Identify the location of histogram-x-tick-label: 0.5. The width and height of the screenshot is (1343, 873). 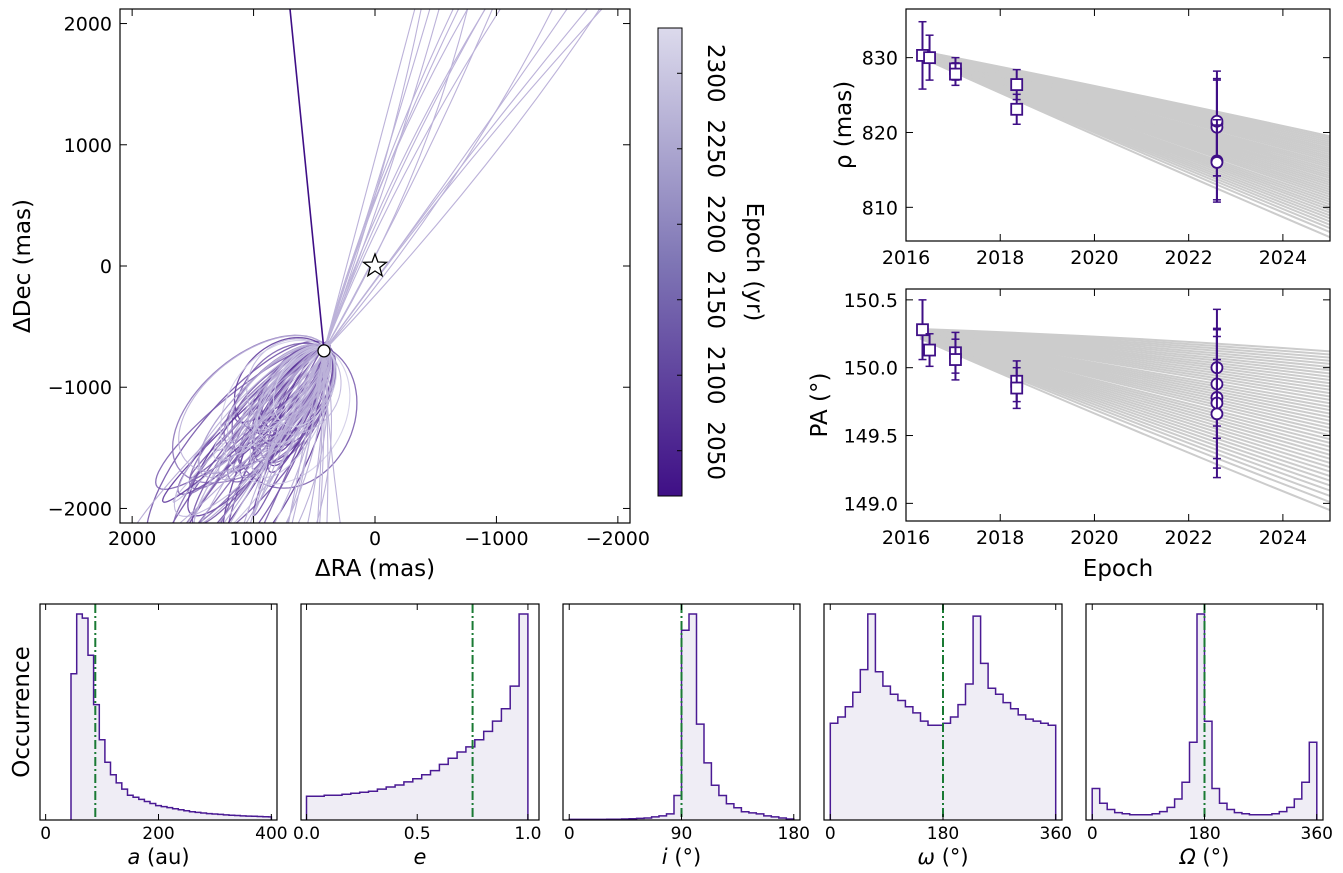
(417, 834).